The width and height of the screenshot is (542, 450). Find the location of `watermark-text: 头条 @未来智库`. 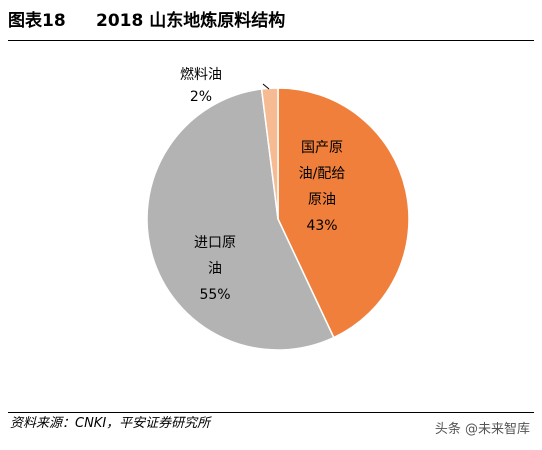

watermark-text: 头条 @未来智库 is located at coordinates (482, 429).